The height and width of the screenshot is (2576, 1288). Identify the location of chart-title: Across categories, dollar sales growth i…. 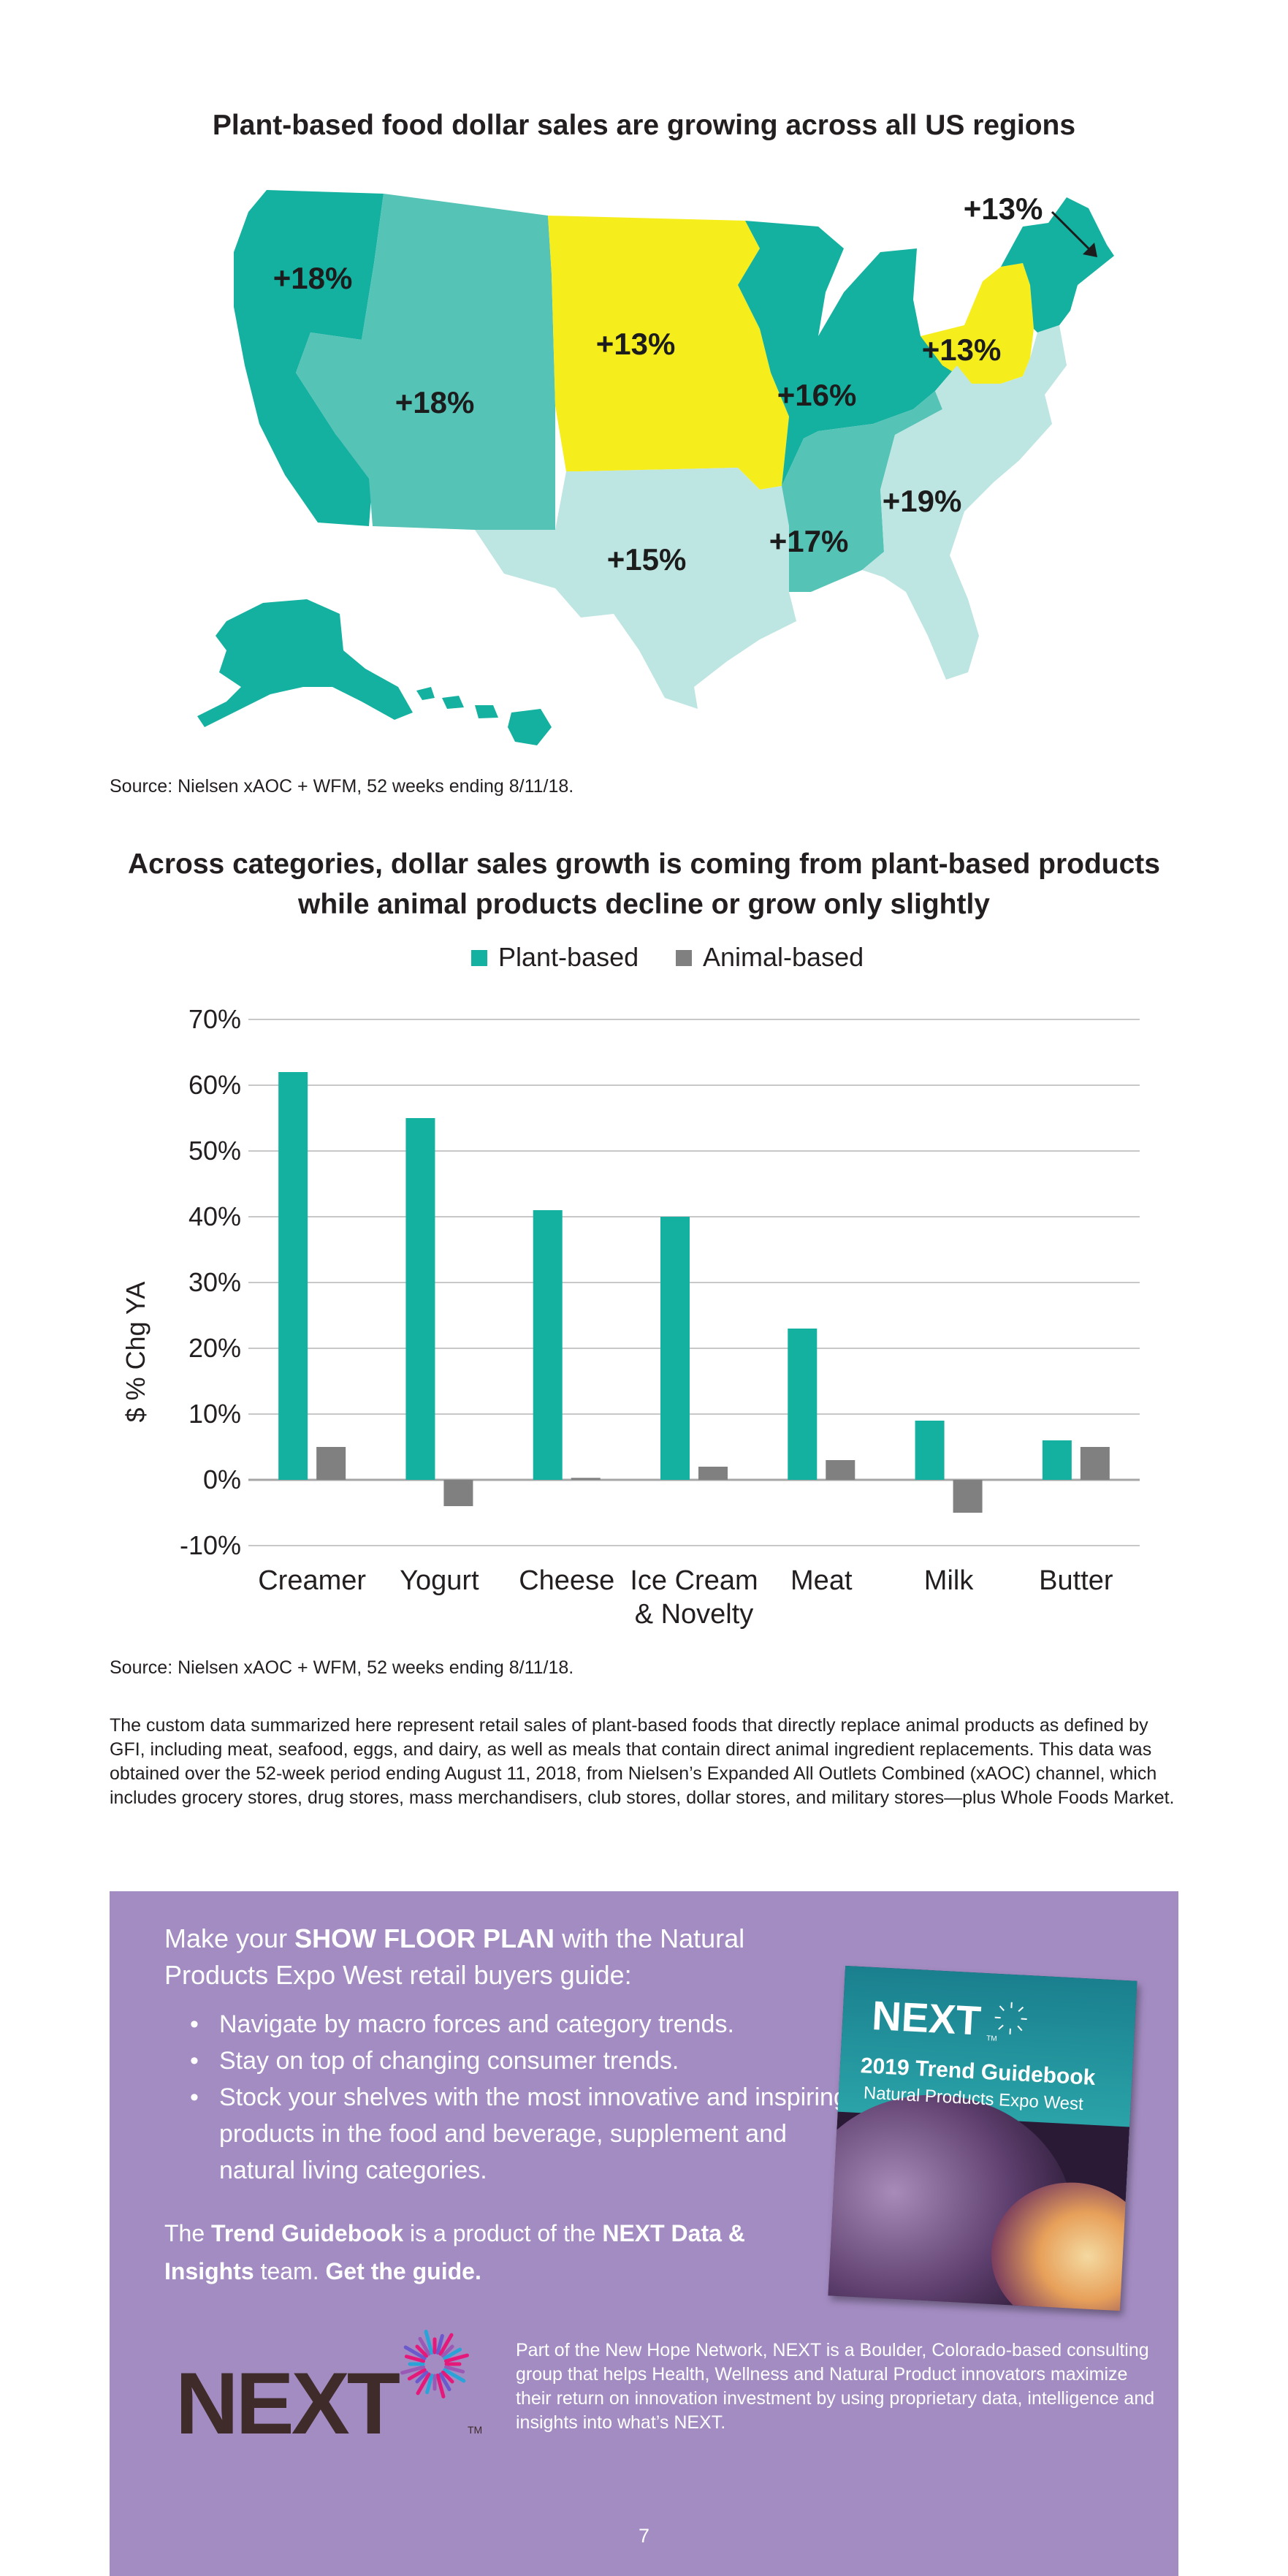
(644, 884).